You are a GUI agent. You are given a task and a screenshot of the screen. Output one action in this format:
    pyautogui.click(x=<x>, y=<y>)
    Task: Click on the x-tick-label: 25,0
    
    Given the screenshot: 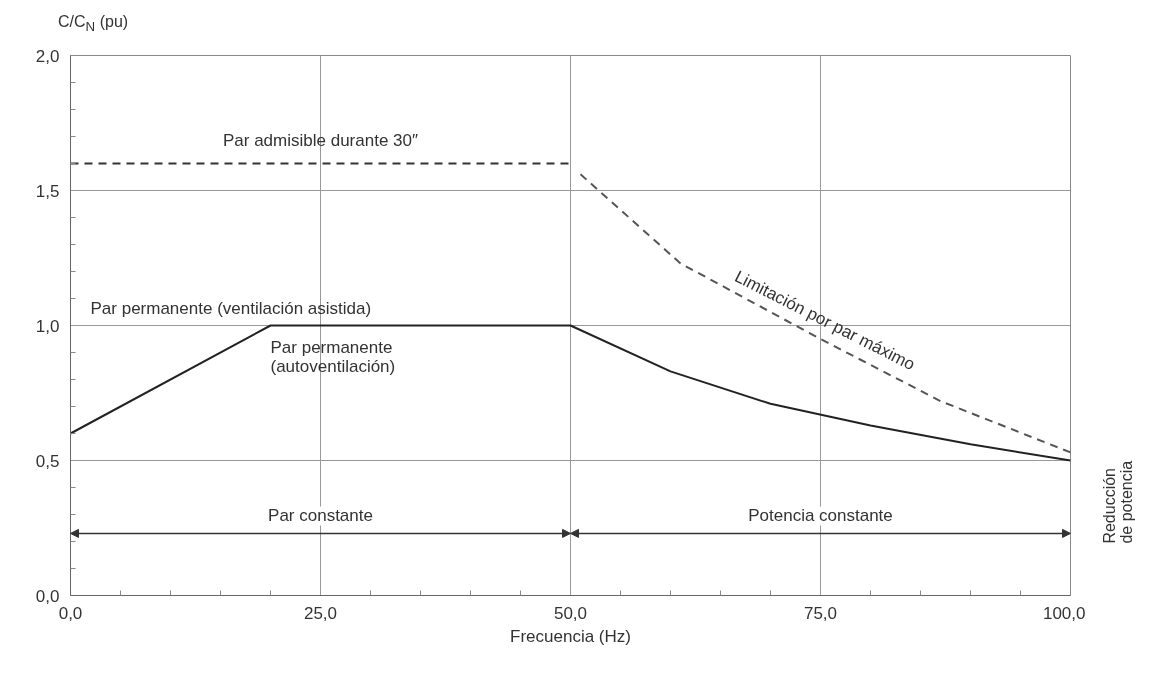 What is the action you would take?
    pyautogui.click(x=320, y=613)
    